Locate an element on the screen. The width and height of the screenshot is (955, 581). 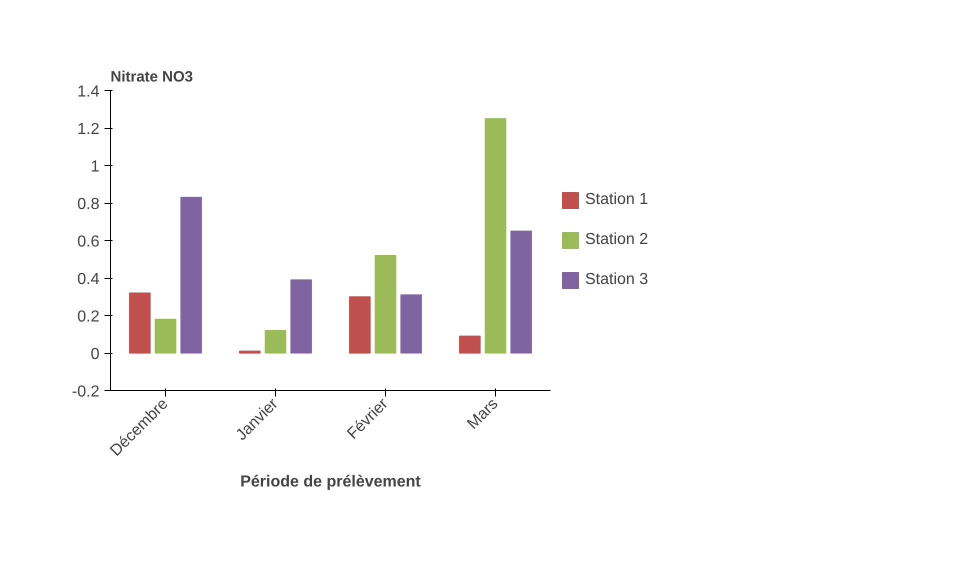
y-tick-label: 1 is located at coordinates (95, 167).